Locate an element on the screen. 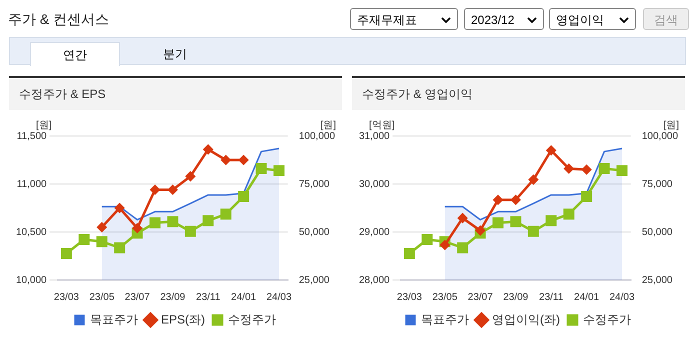 This screenshot has height=349, width=695. text: 분기 is located at coordinates (175, 54).